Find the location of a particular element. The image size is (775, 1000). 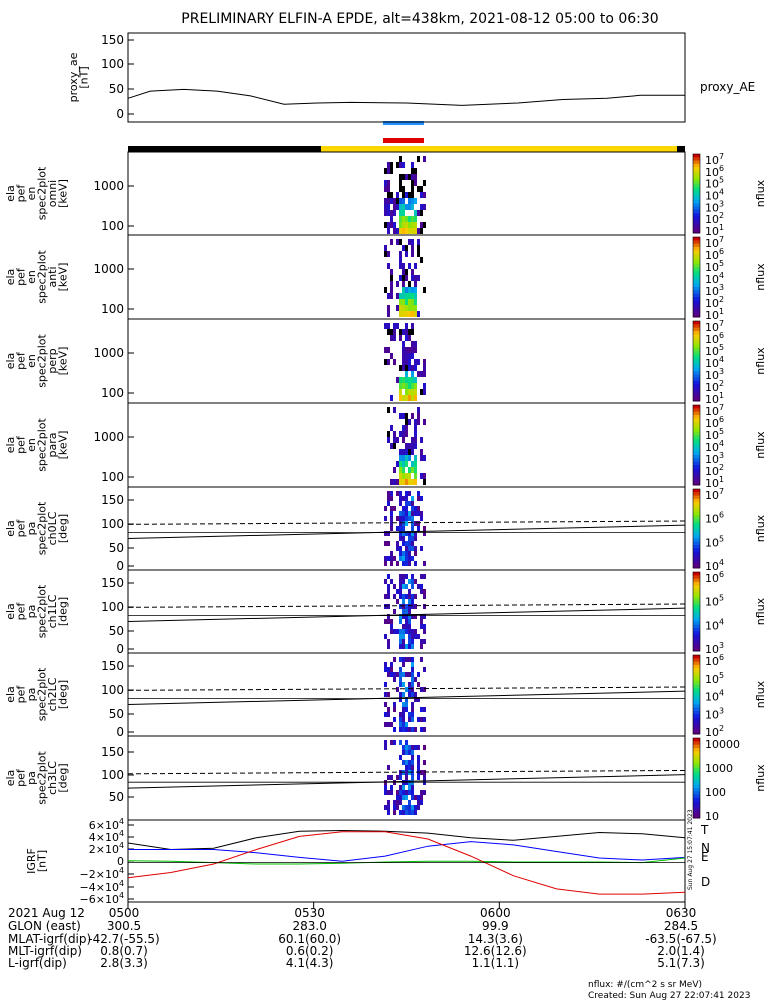

y-axis-label-line: ch2LC is located at coordinates (52, 694).